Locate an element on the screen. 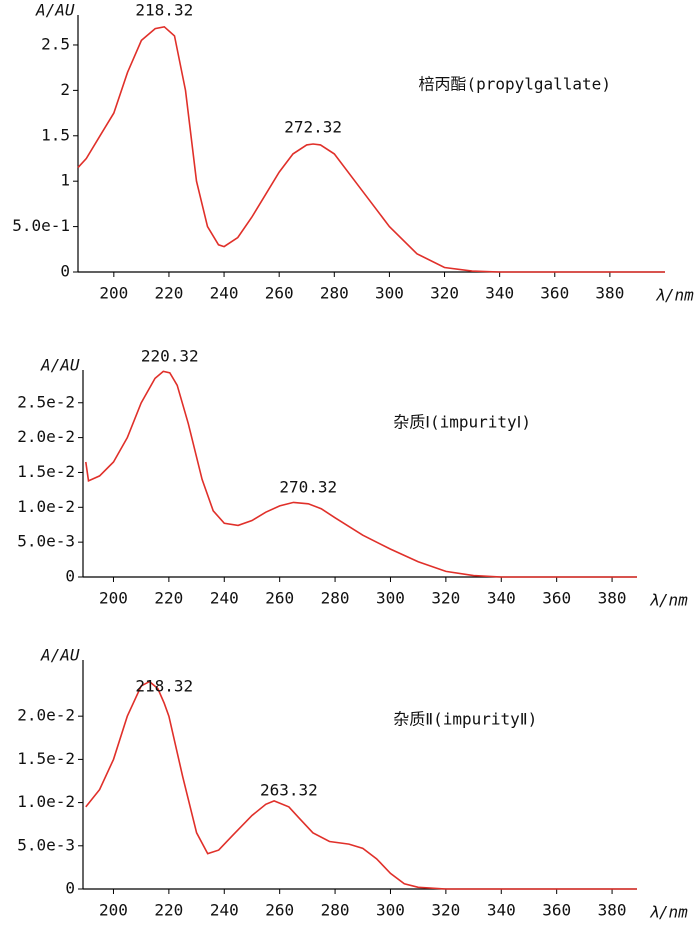 Image resolution: width=700 pixels, height=925 pixels. y-tick-label: 1 is located at coordinates (65, 180).